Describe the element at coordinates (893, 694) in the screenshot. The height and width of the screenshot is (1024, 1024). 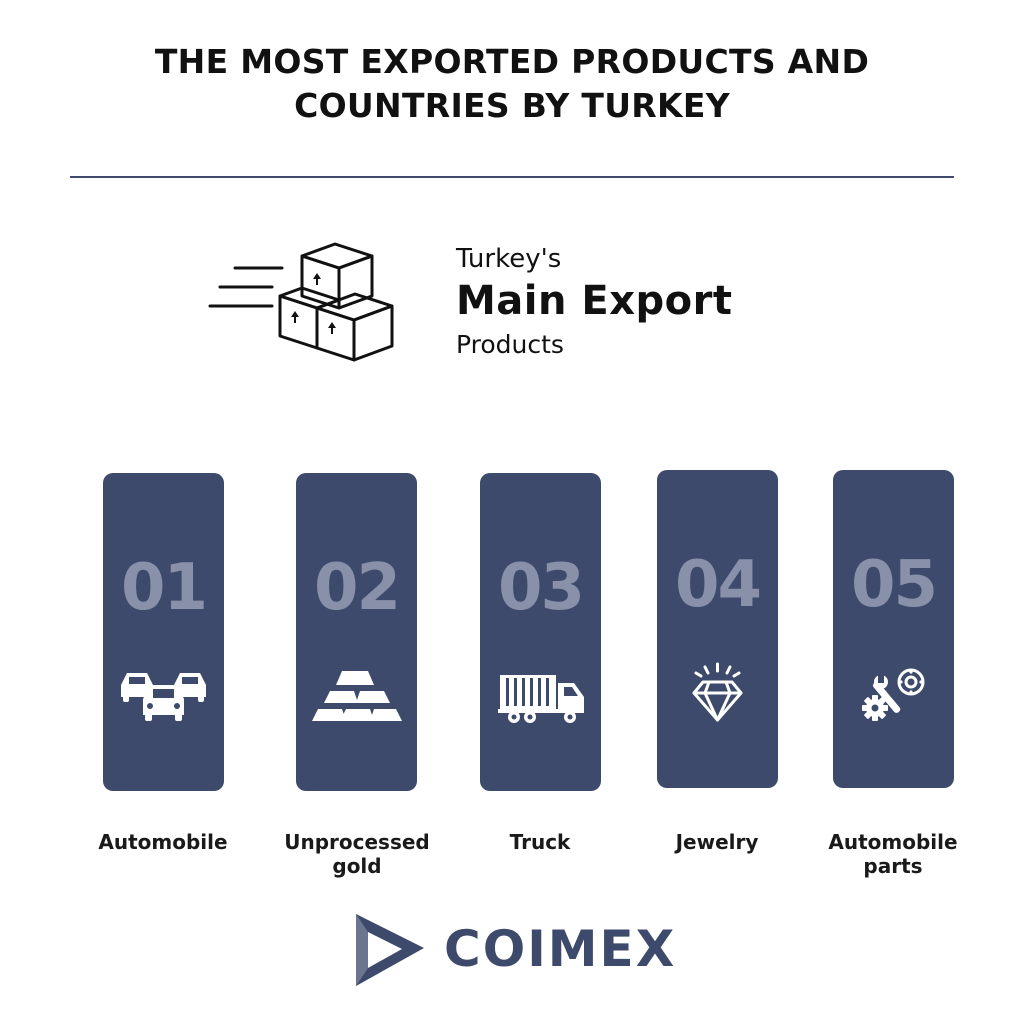
I see `parts-icon` at that location.